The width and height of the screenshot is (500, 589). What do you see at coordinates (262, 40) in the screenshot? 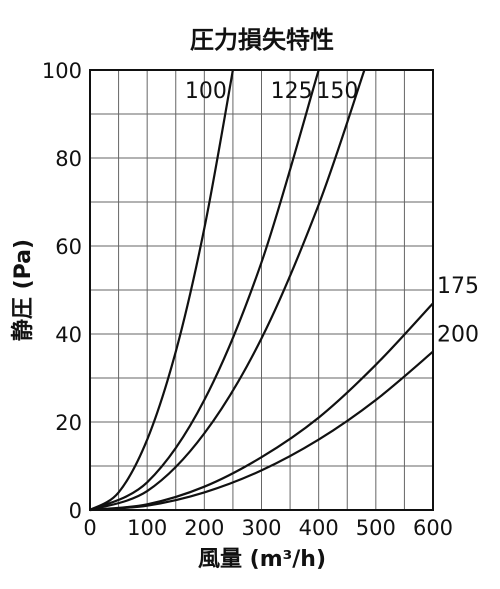
I see `chart-title: 圧力損失特性` at bounding box center [262, 40].